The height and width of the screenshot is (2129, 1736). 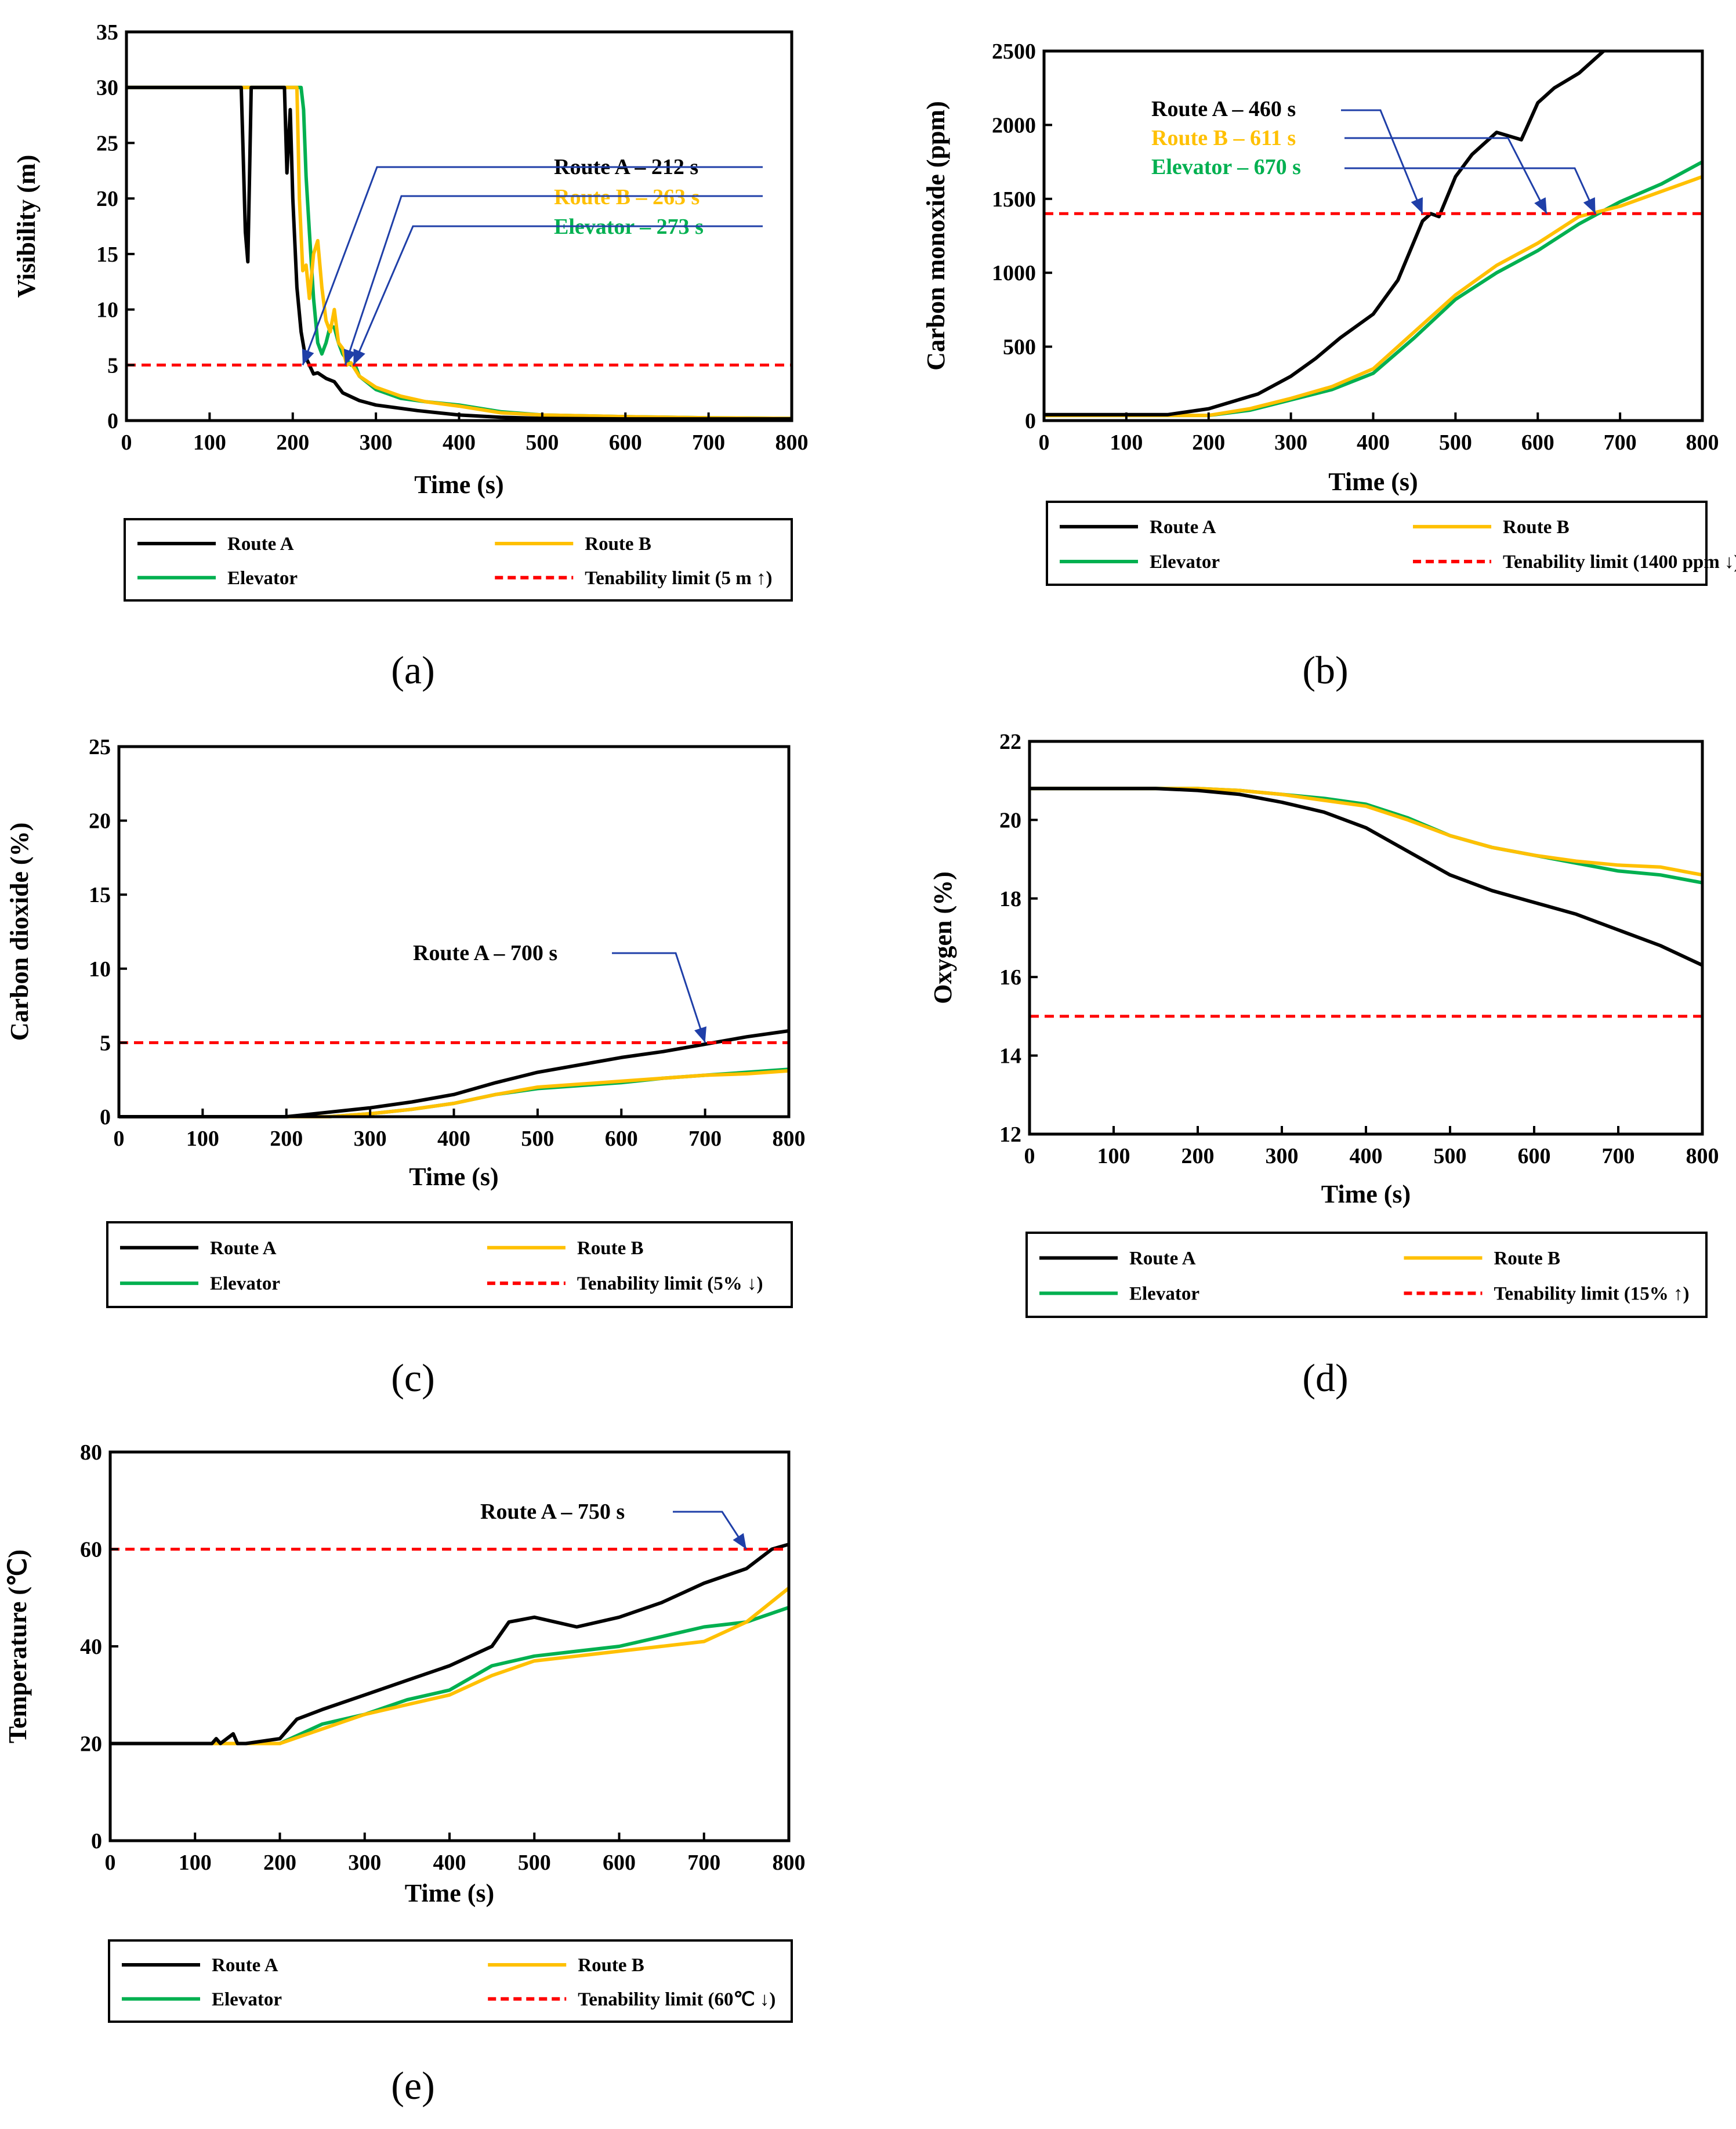 What do you see at coordinates (26, 226) in the screenshot?
I see `y-axis-label: Visibility (m)` at bounding box center [26, 226].